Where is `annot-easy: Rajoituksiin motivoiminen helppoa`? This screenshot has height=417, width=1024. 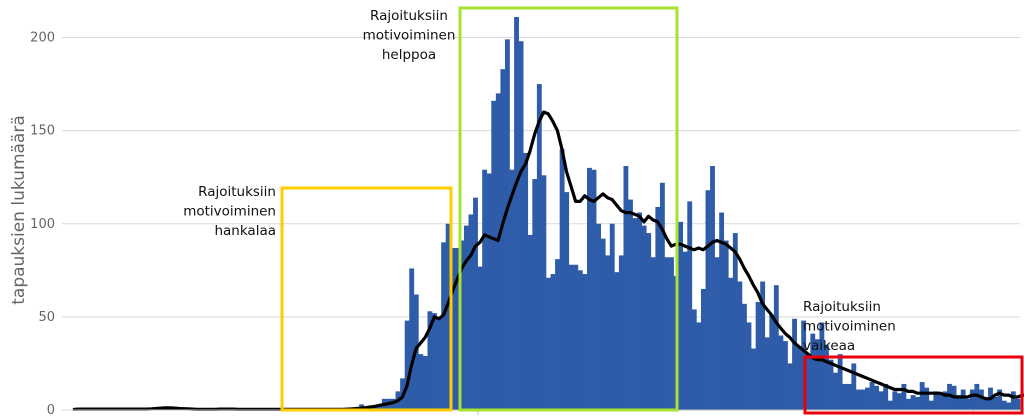
annot-easy: Rajoituksiin motivoiminen helppoa is located at coordinates (409, 35).